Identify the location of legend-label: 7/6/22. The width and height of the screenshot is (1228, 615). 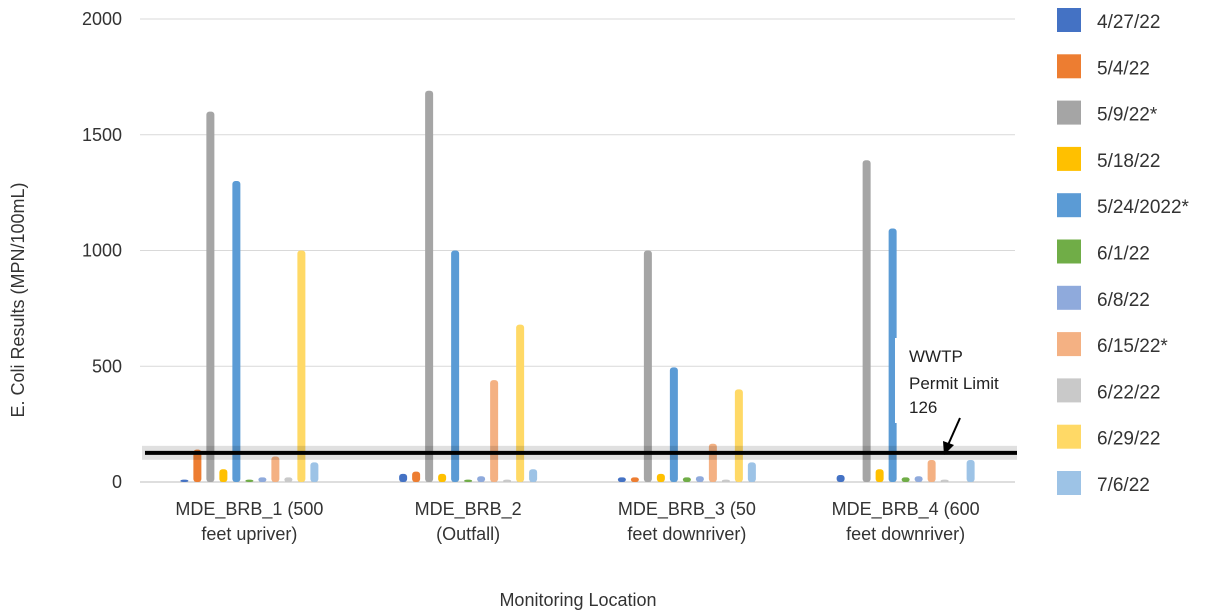
(1123, 485).